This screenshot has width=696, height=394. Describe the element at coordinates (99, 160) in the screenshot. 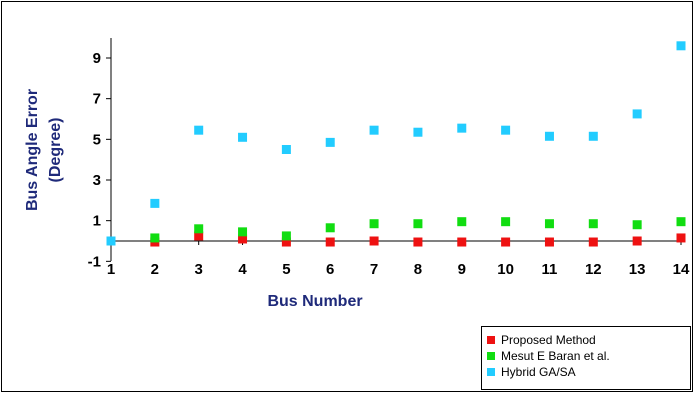

I see `y-axis-ticks: -1 1 3 5 7 9` at that location.